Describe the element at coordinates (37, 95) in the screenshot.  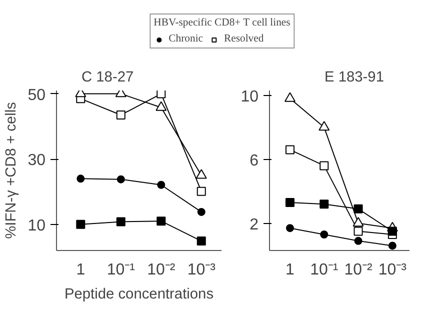
I see `y-tick-label: 50` at that location.